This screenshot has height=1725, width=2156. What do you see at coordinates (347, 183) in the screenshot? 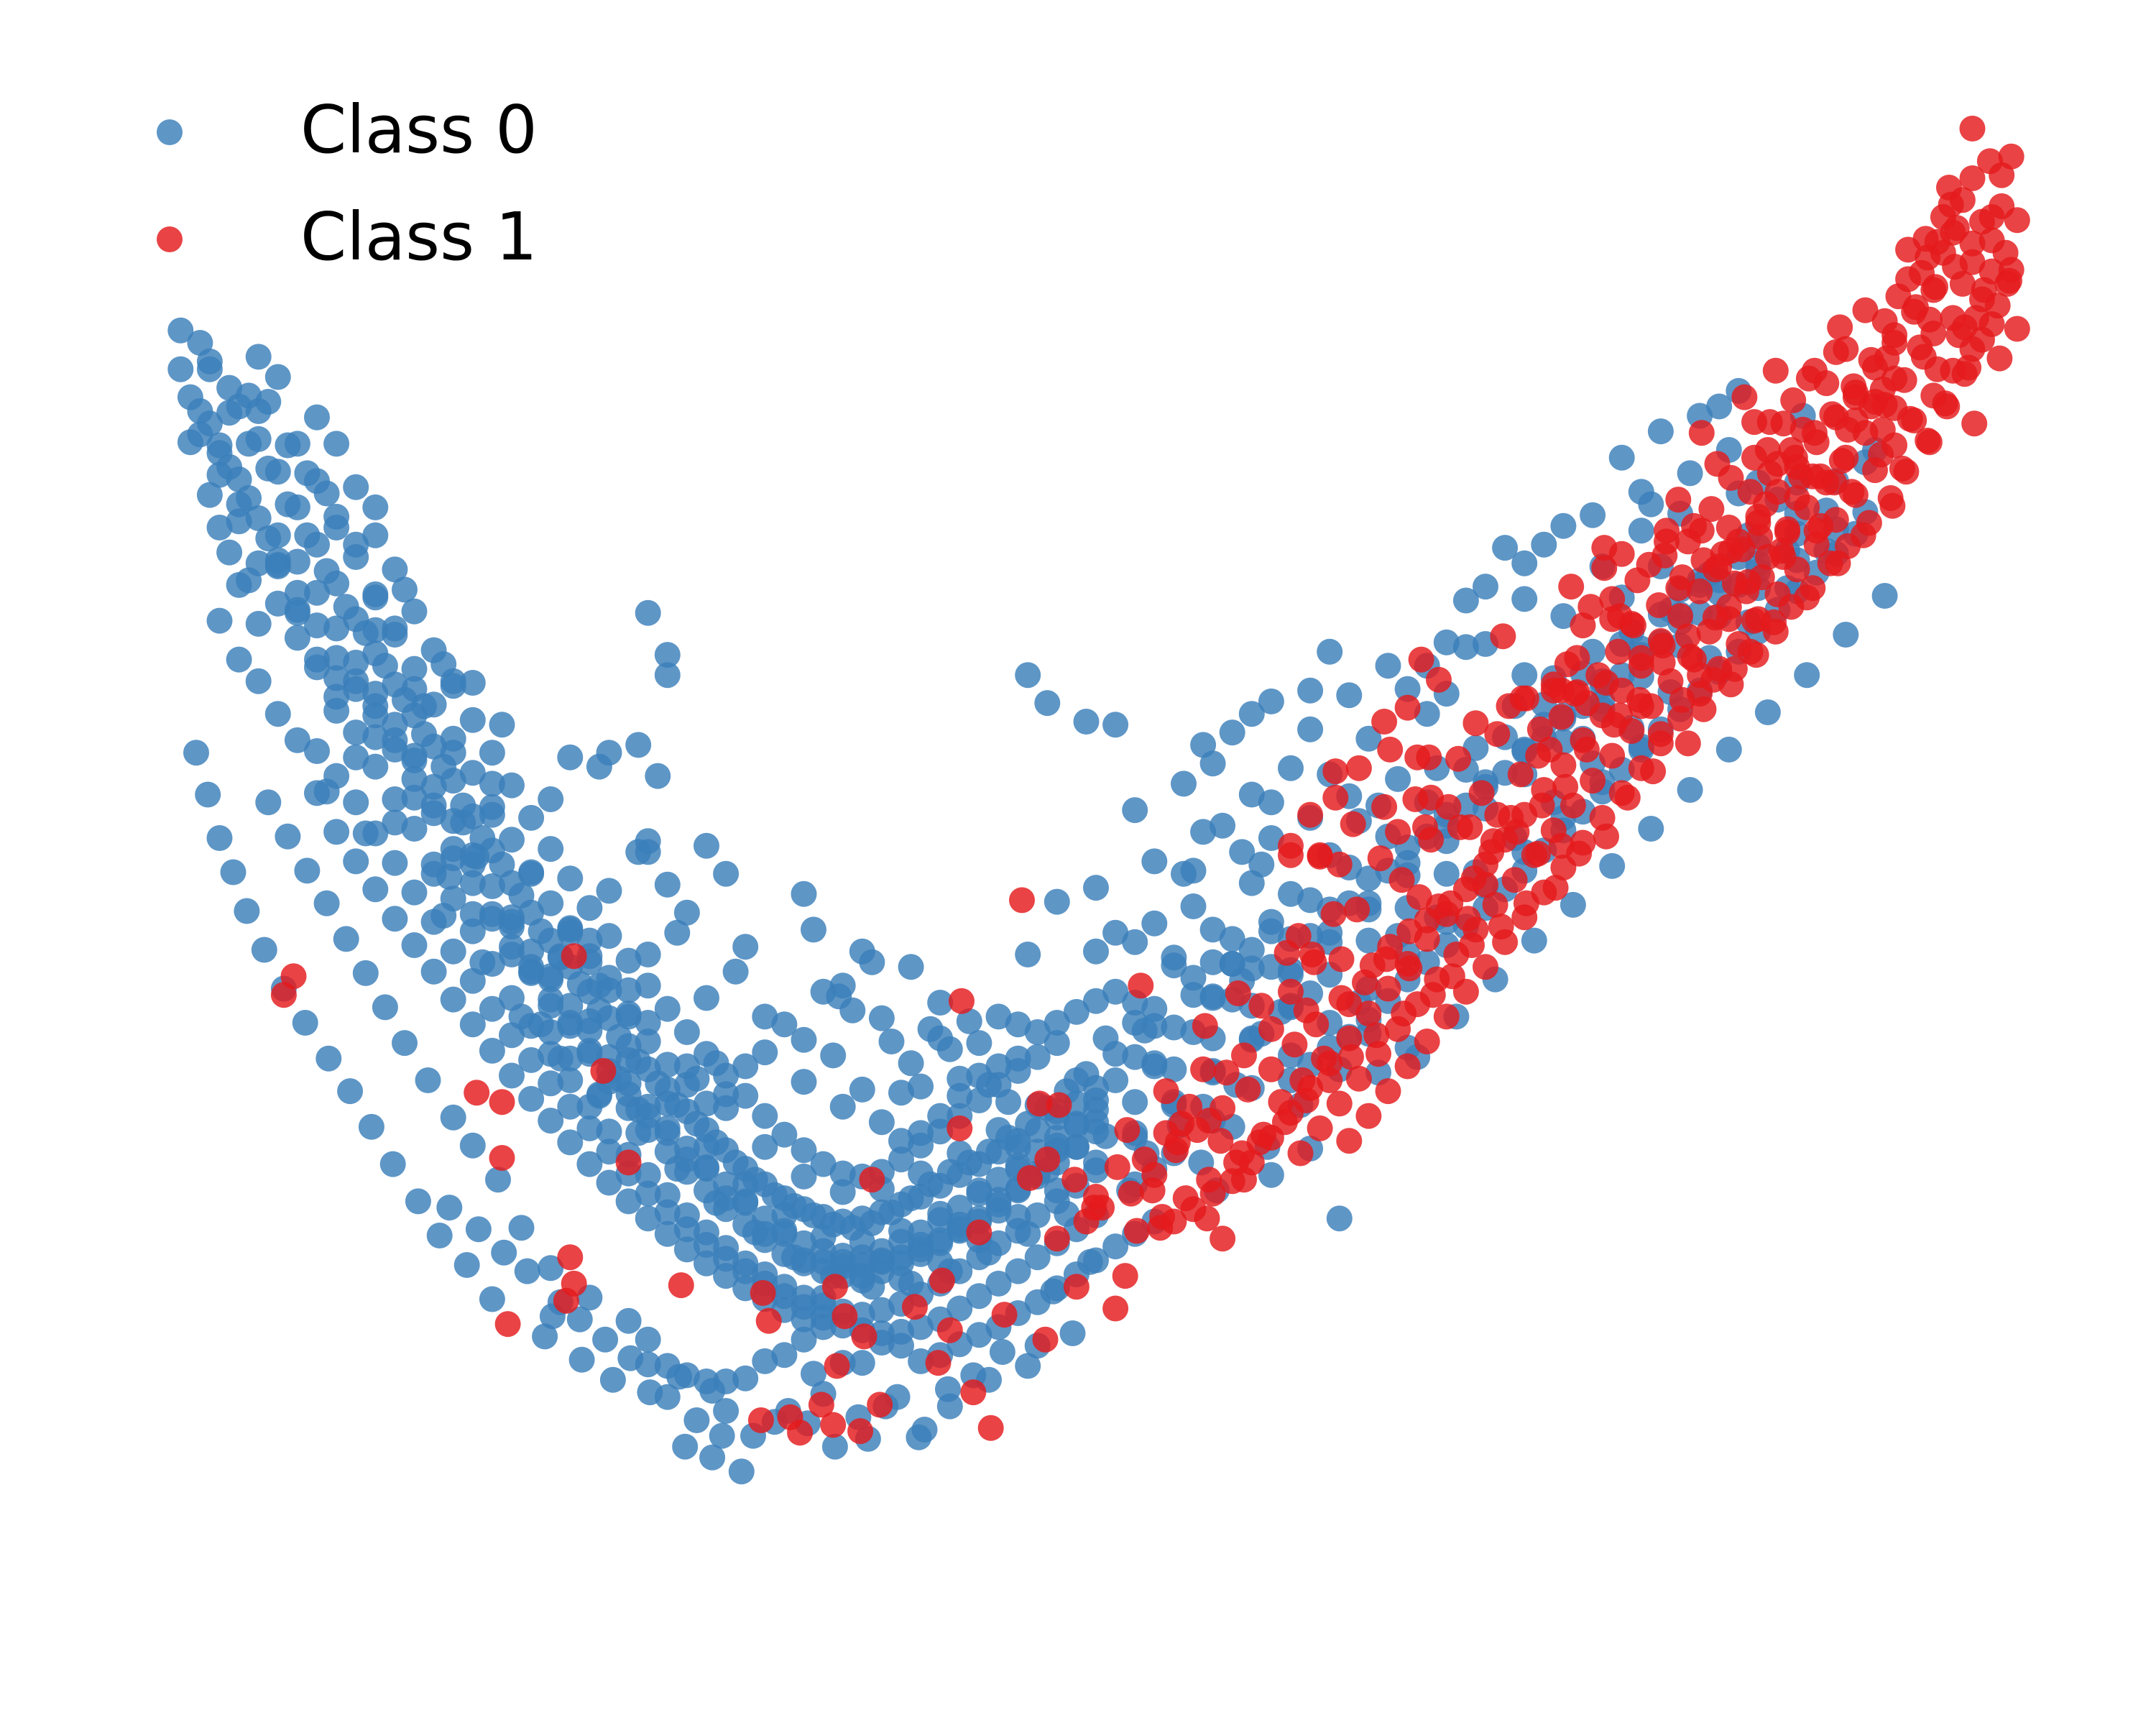
I see `legend: Class 0 Class 1` at bounding box center [347, 183].